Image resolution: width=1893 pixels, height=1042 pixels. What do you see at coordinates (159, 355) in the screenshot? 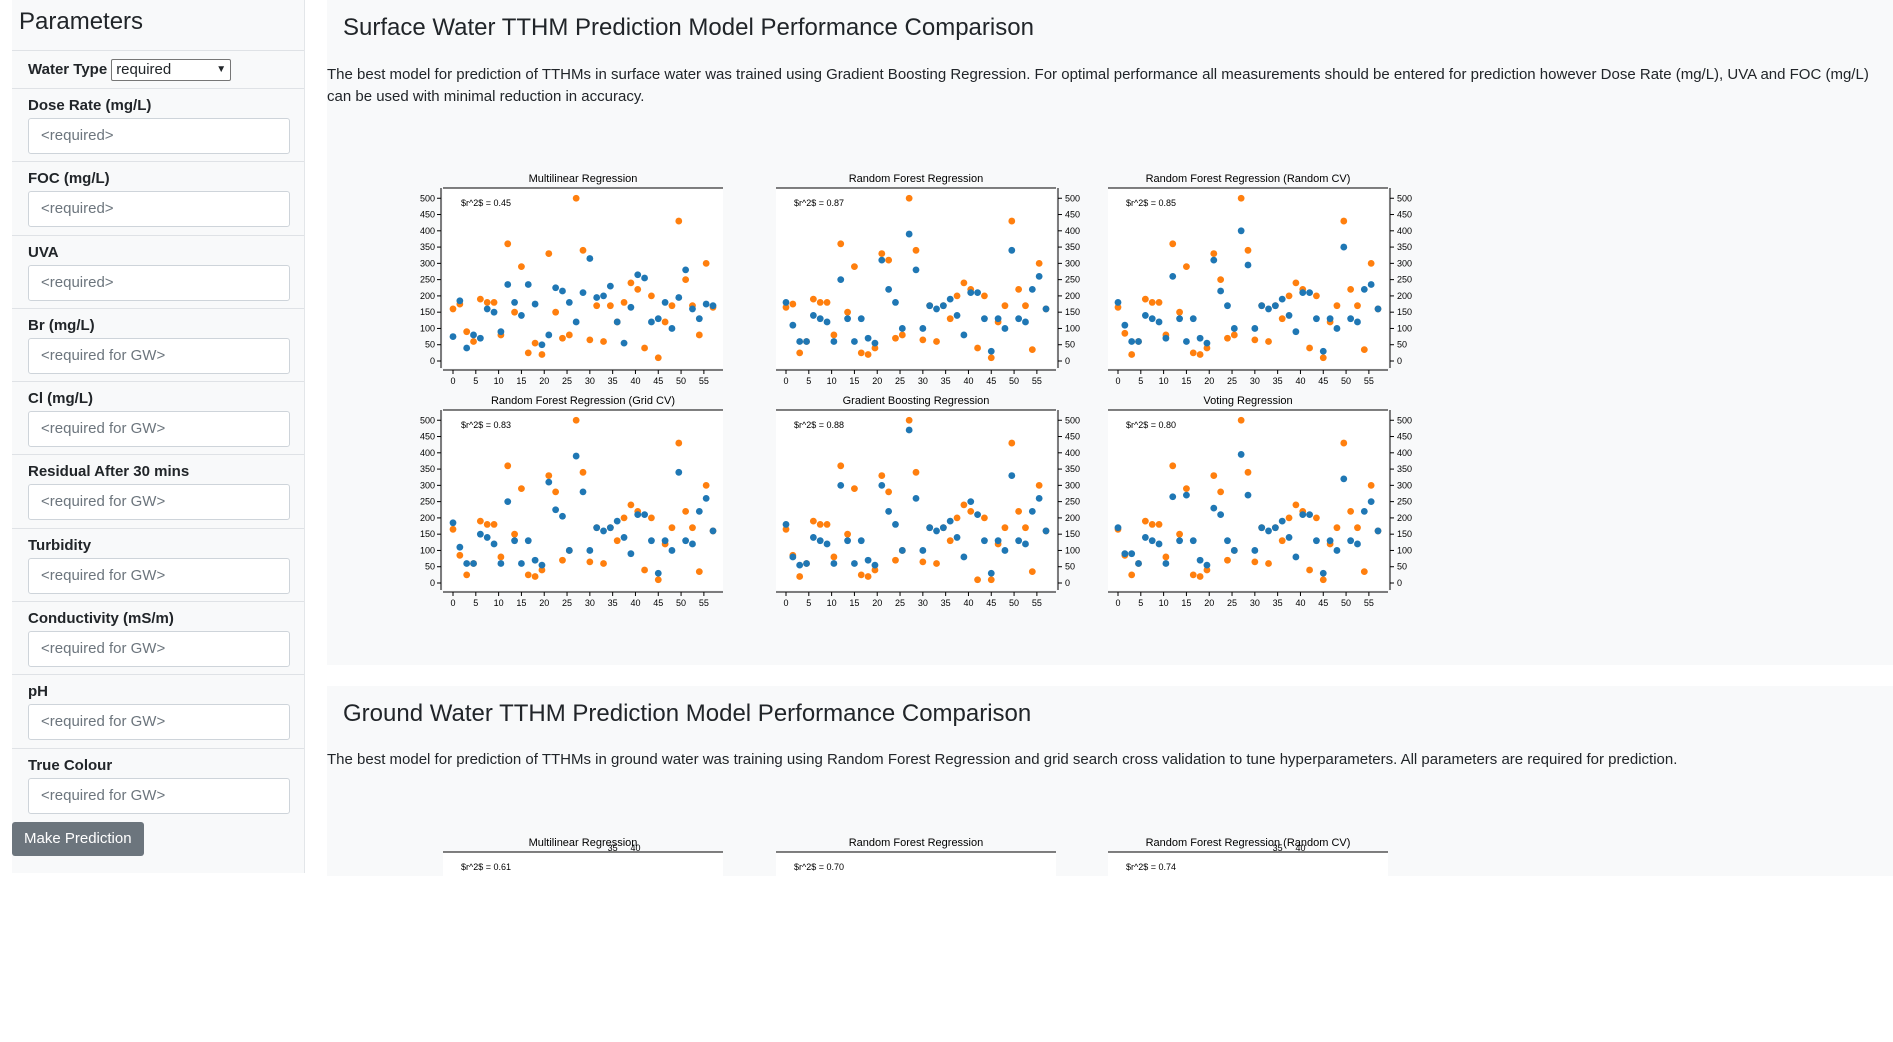
I see `br-input: <required for GW>` at bounding box center [159, 355].